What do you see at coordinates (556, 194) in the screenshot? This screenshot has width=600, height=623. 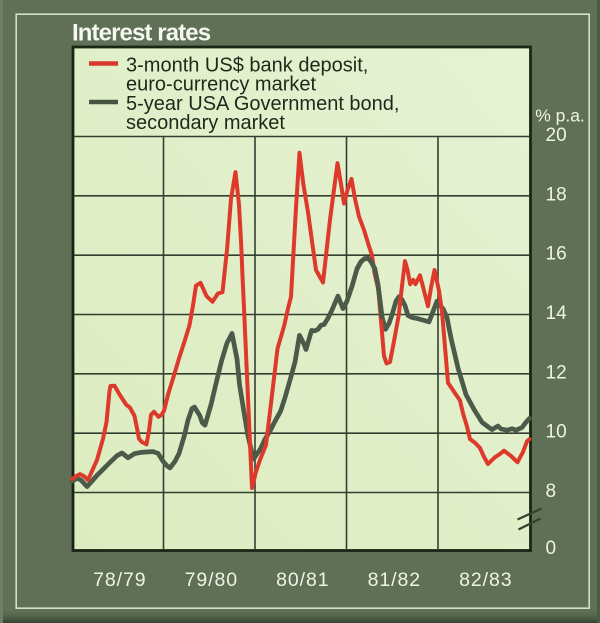 I see `svg-text: 18` at bounding box center [556, 194].